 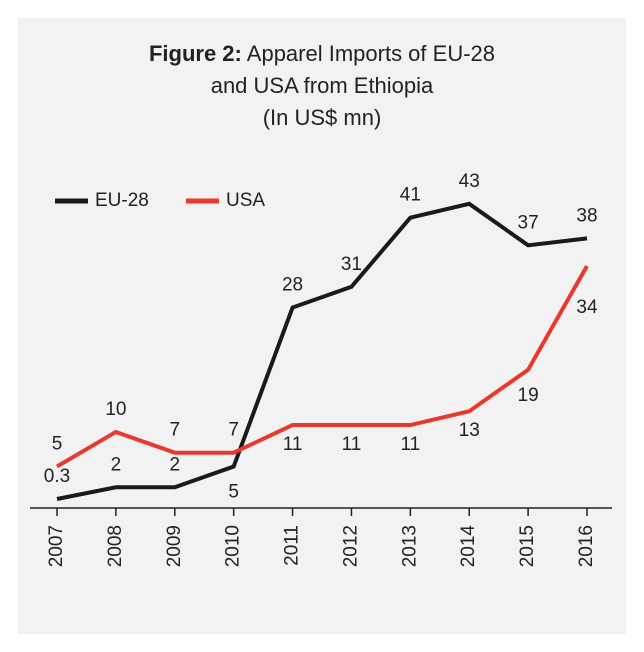 What do you see at coordinates (350, 546) in the screenshot?
I see `x-tick-label: 2012` at bounding box center [350, 546].